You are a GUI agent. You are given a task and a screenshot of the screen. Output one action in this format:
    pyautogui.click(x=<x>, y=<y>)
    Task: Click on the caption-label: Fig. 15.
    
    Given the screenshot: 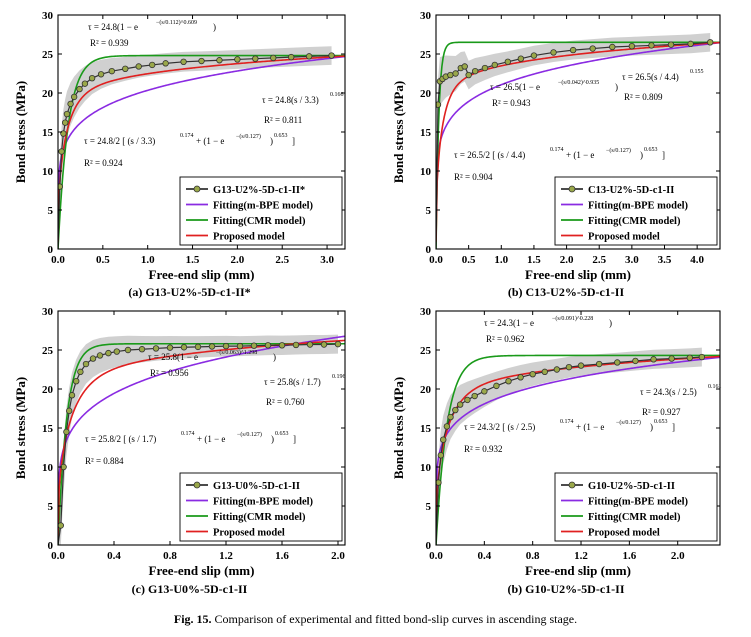 What is the action you would take?
    pyautogui.click(x=192, y=619)
    